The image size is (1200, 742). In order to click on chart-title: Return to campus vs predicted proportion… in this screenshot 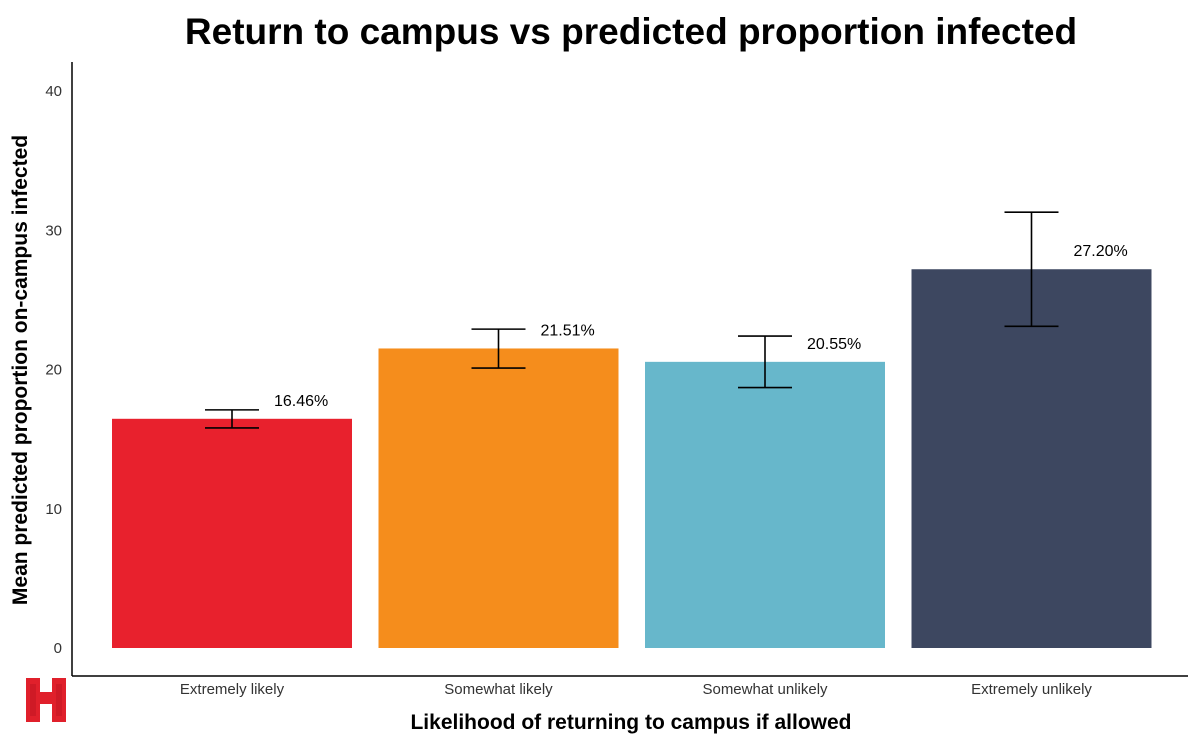, I will do `click(631, 31)`.